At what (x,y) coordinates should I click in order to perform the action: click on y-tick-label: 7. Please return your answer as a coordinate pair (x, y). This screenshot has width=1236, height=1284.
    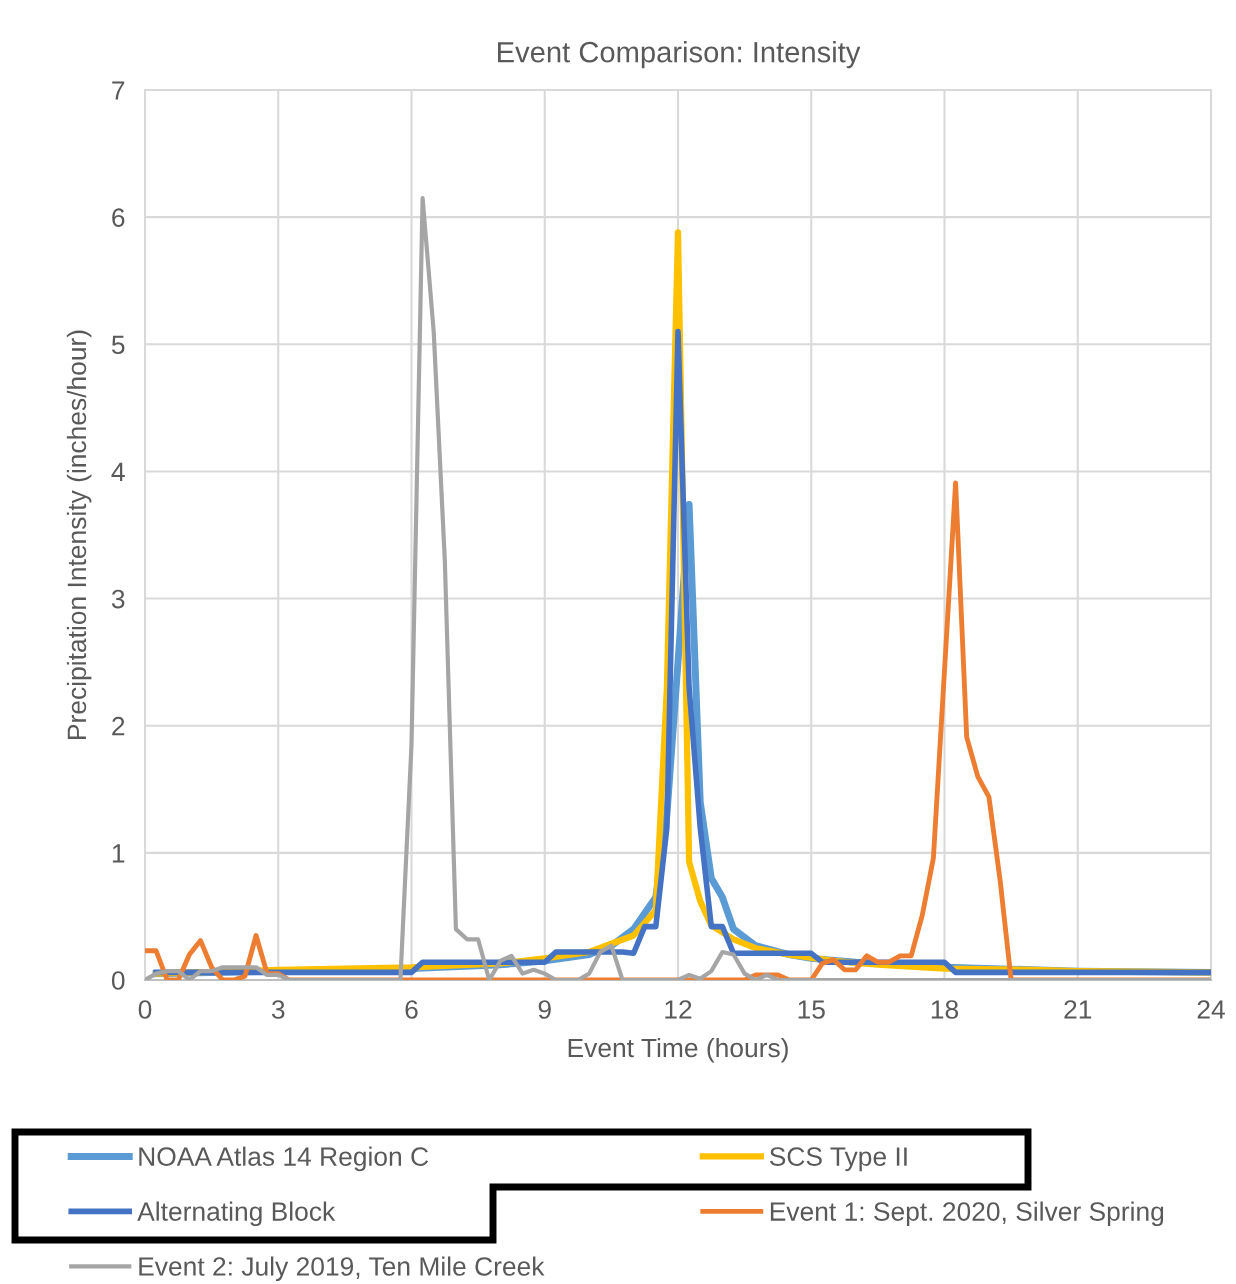
    Looking at the image, I should click on (118, 90).